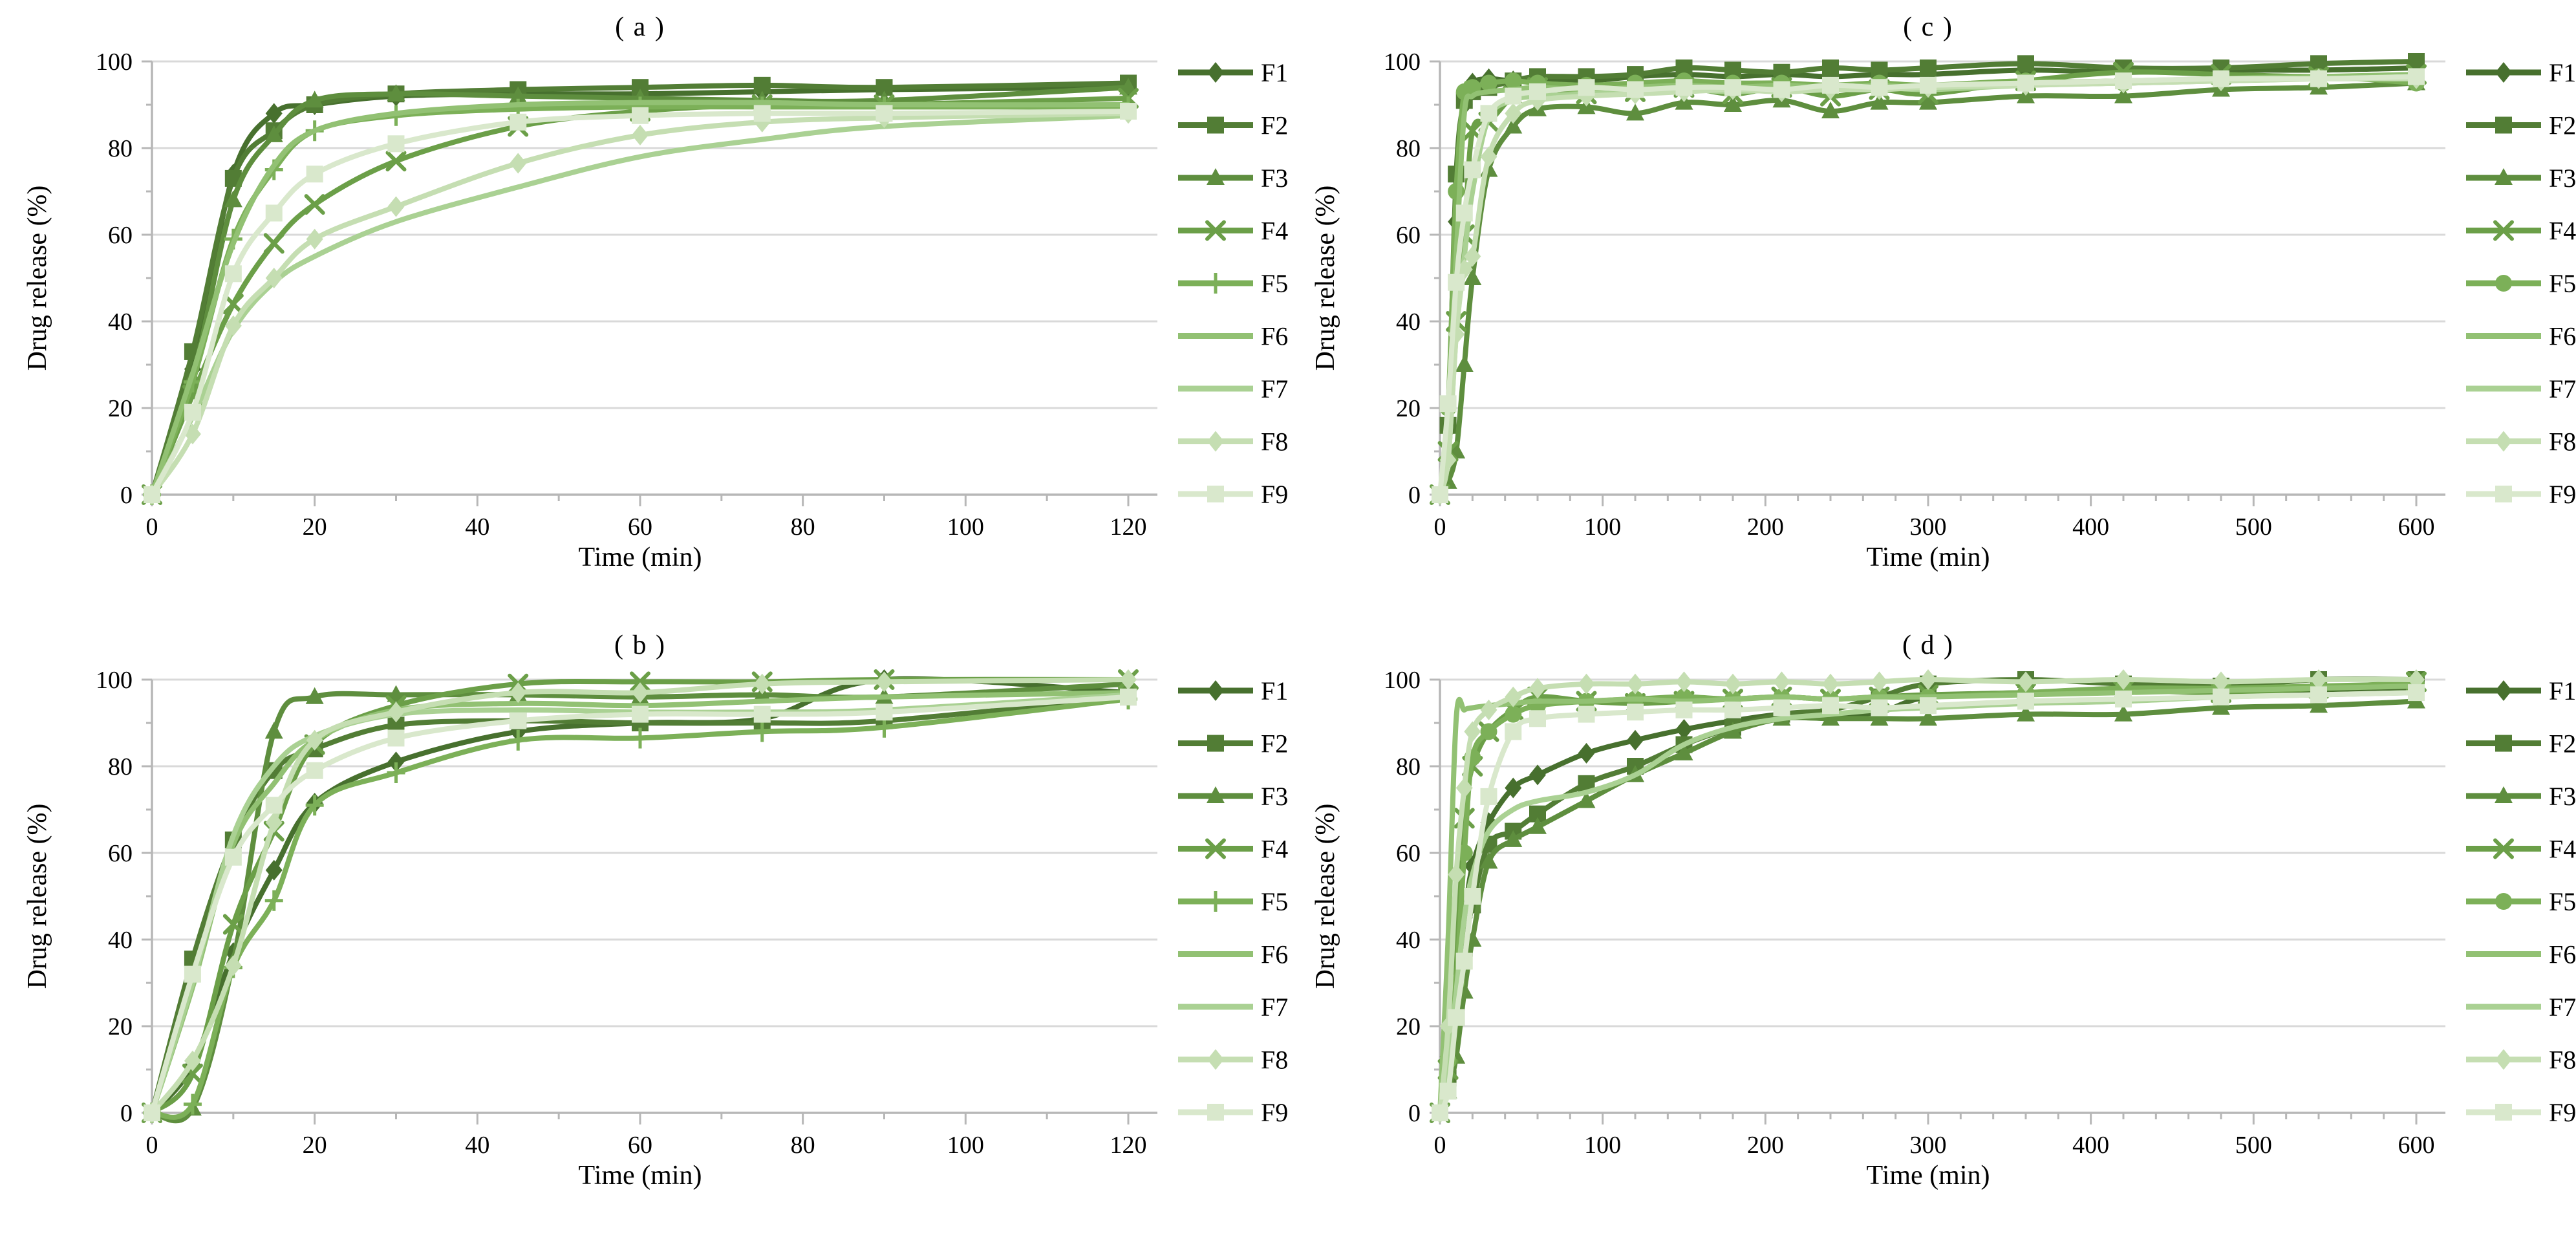 The width and height of the screenshot is (2576, 1237). What do you see at coordinates (1274, 125) in the screenshot?
I see `legend-label: F2` at bounding box center [1274, 125].